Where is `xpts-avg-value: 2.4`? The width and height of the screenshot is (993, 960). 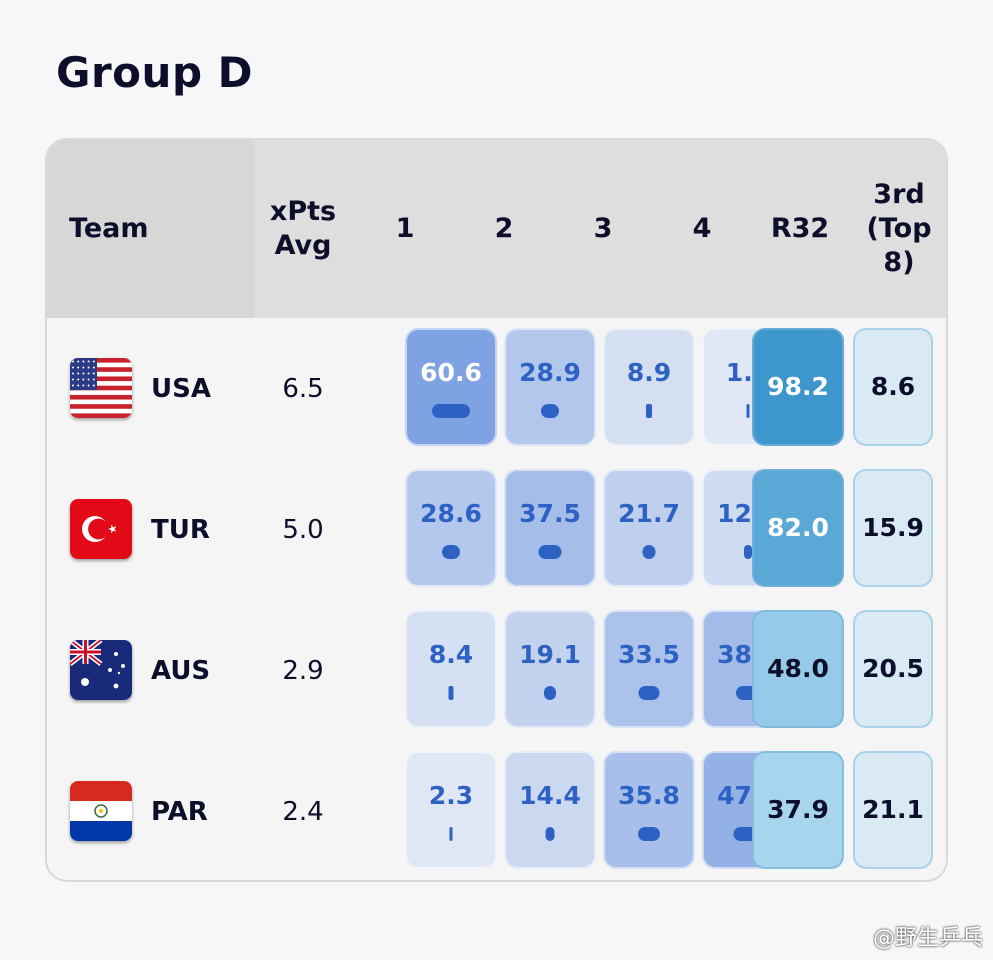
xpts-avg-value: 2.4 is located at coordinates (303, 811).